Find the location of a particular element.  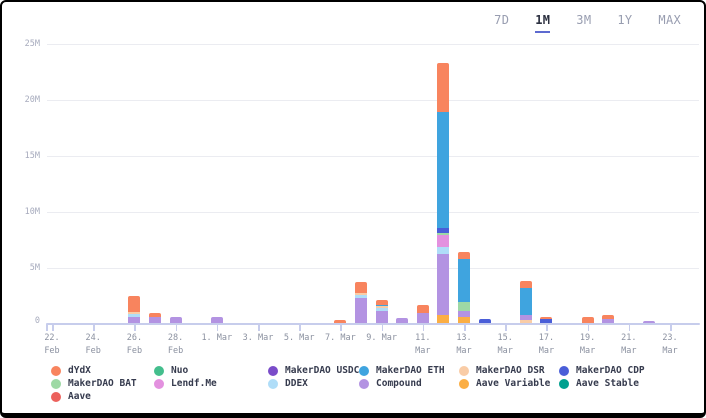

legend-item-compound: Compound is located at coordinates (402, 383).